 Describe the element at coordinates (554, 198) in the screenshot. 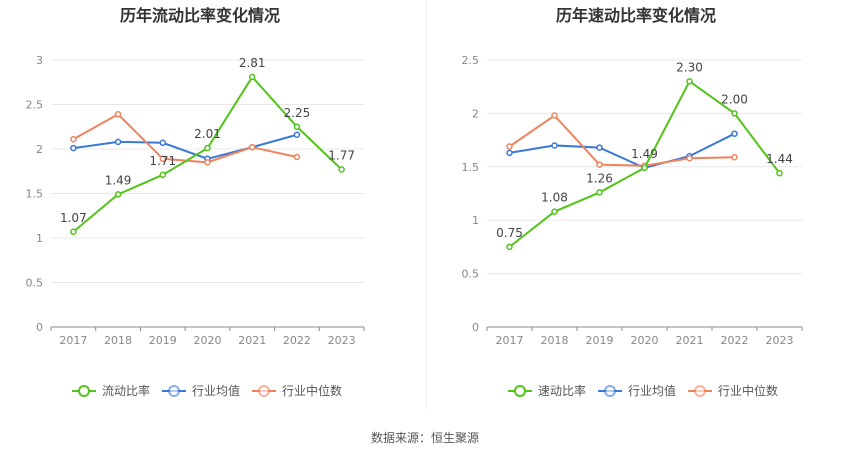

I see `data-label: 1.08` at that location.